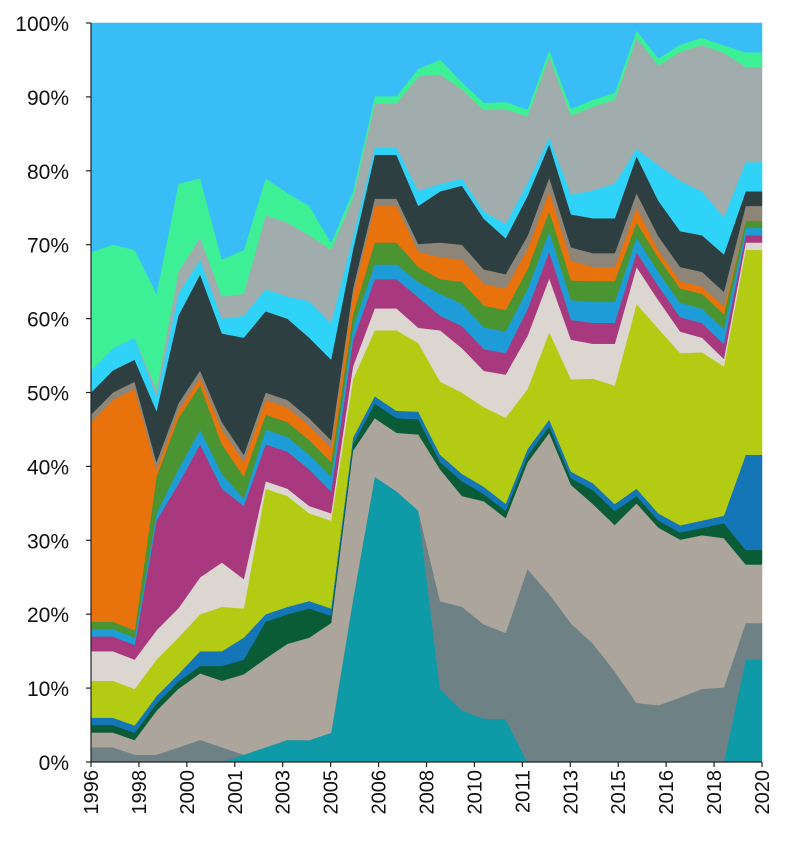  What do you see at coordinates (380, 792) in the screenshot?
I see `x-tick-label: 2006` at bounding box center [380, 792].